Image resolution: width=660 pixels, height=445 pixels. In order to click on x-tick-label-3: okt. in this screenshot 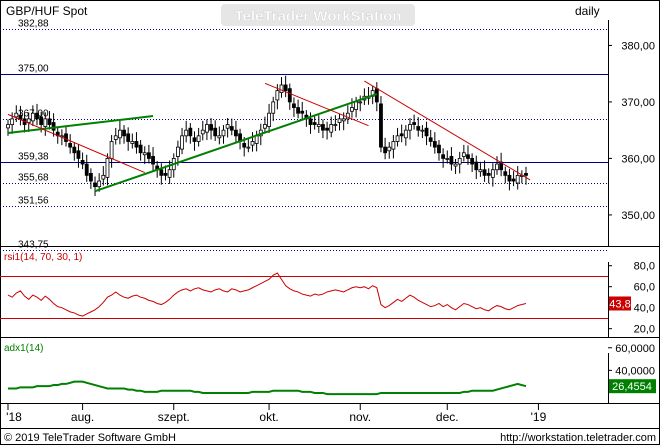, I will do `click(268, 417)`.